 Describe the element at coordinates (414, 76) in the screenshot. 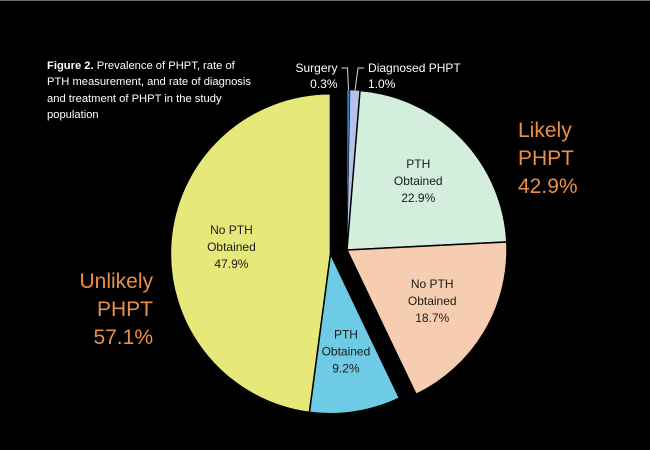

I see `callout-label-diagnosed-phpt: Diagnosed PHPT 1.0%` at that location.